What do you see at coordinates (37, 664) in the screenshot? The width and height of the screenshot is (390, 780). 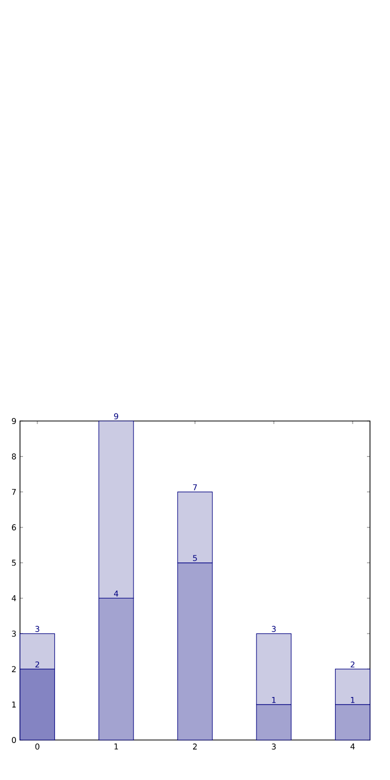 I see `data-label: 2` at bounding box center [37, 664].